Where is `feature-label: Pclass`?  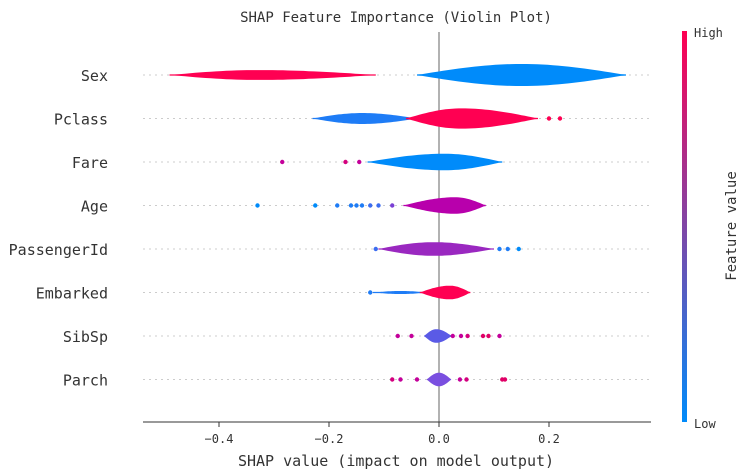 feature-label: Pclass is located at coordinates (81, 120).